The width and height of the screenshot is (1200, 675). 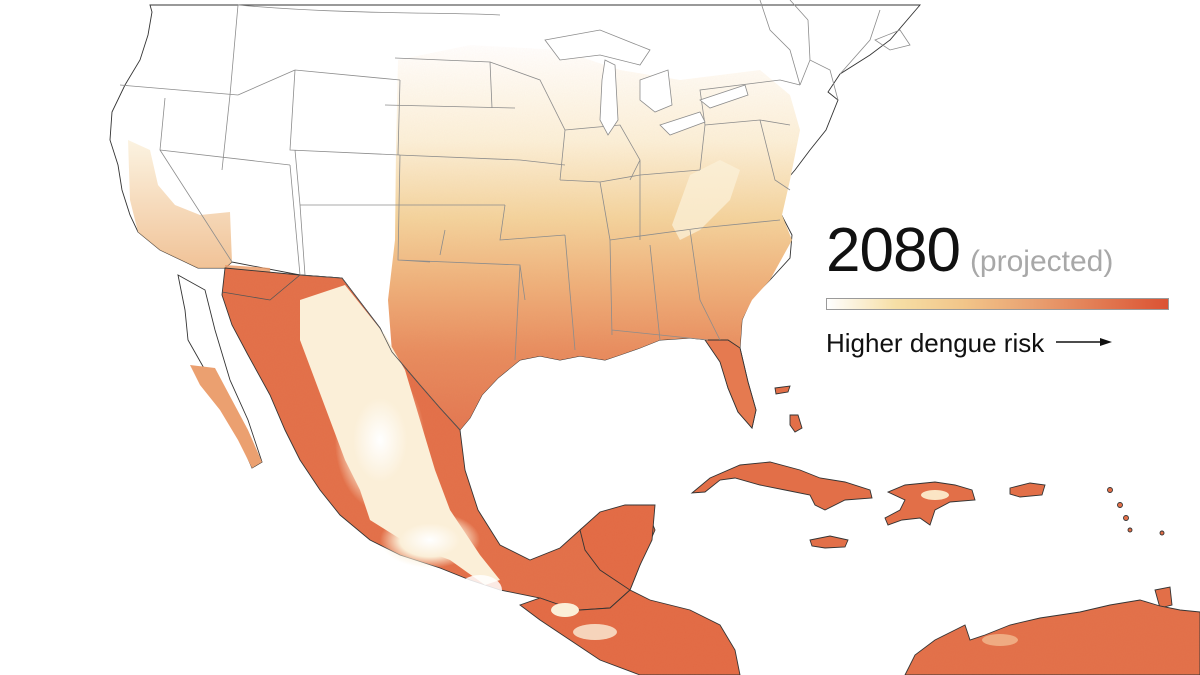 What do you see at coordinates (893, 250) in the screenshot?
I see `year-label: 2080` at bounding box center [893, 250].